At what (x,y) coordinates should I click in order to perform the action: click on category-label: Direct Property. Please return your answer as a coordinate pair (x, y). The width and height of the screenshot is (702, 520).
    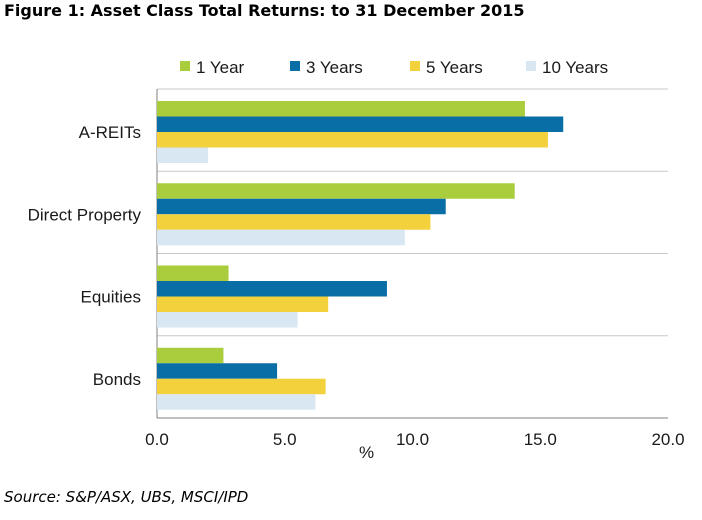
    Looking at the image, I should click on (85, 214).